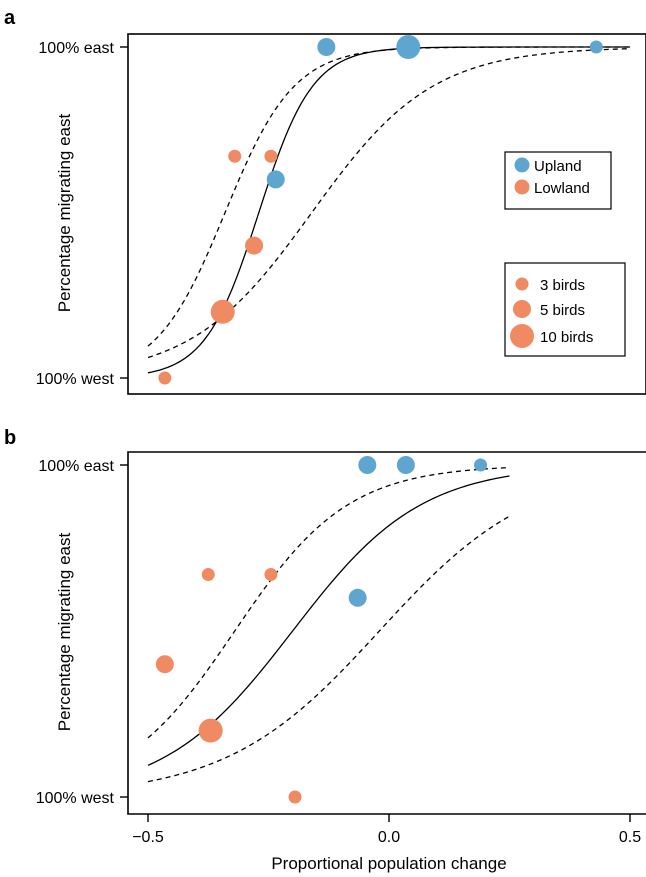  Describe the element at coordinates (522, 336) in the screenshot. I see `legend-10-birds-marker` at that location.